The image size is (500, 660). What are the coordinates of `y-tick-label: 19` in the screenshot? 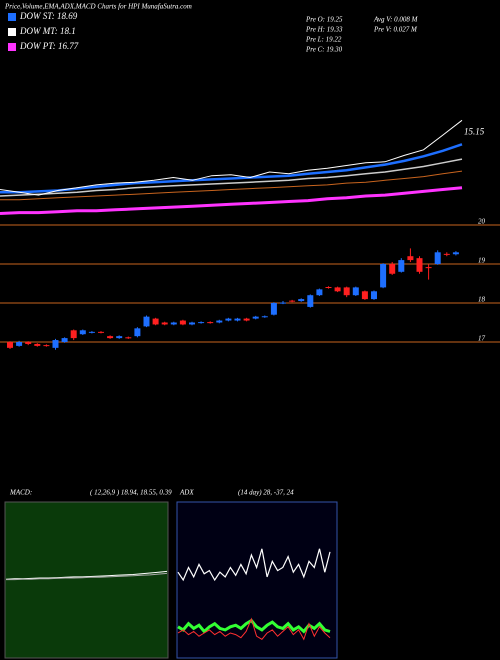 It's located at (482, 261).